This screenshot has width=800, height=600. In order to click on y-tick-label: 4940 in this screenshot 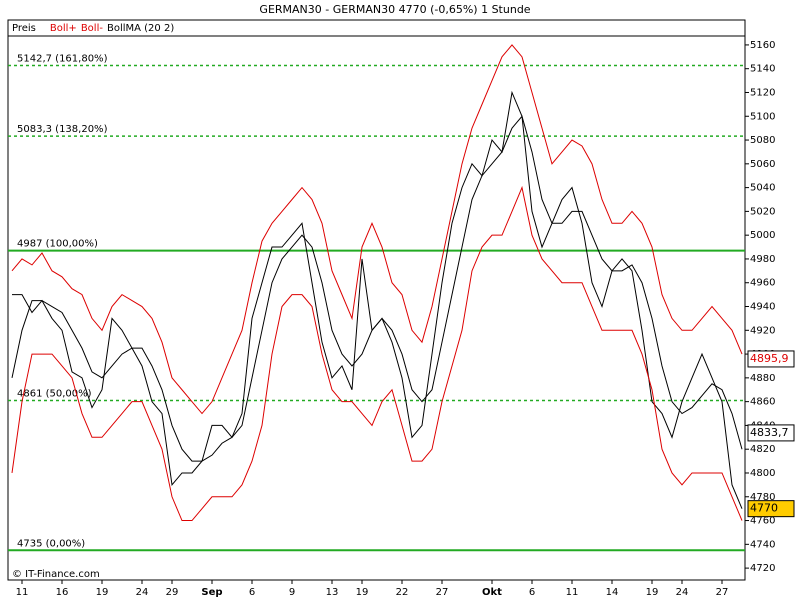, I will do `click(762, 307)`.